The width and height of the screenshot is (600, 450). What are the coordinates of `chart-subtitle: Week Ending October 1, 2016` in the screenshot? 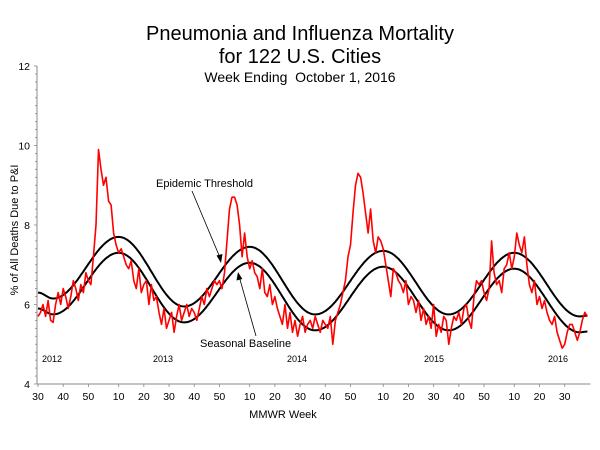 It's located at (299, 77).